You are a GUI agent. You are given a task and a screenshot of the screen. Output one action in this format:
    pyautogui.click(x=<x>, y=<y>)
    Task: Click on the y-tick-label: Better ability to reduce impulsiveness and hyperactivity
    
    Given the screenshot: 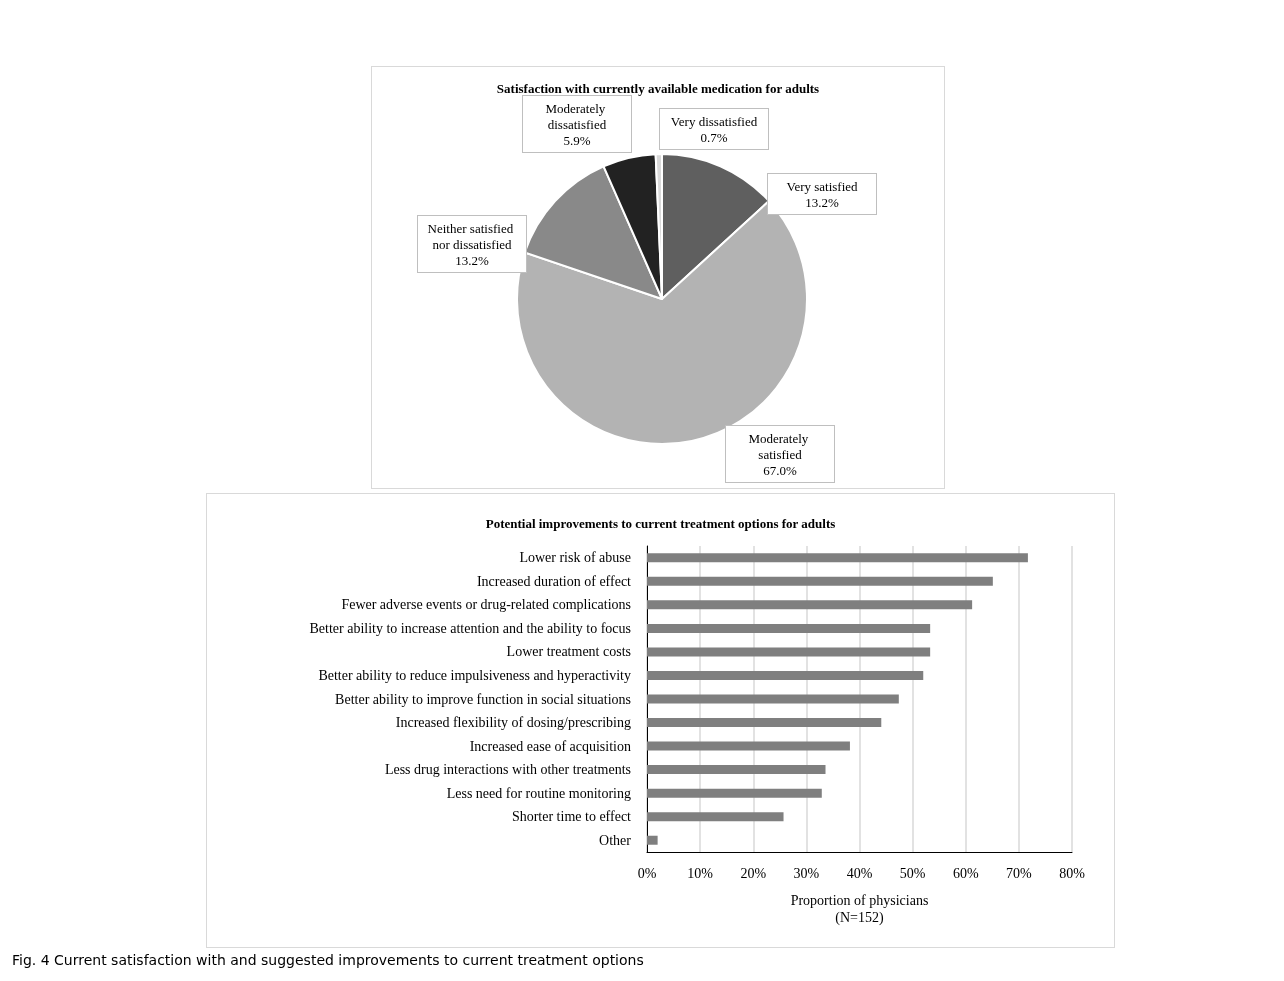 What is the action you would take?
    pyautogui.click(x=474, y=675)
    